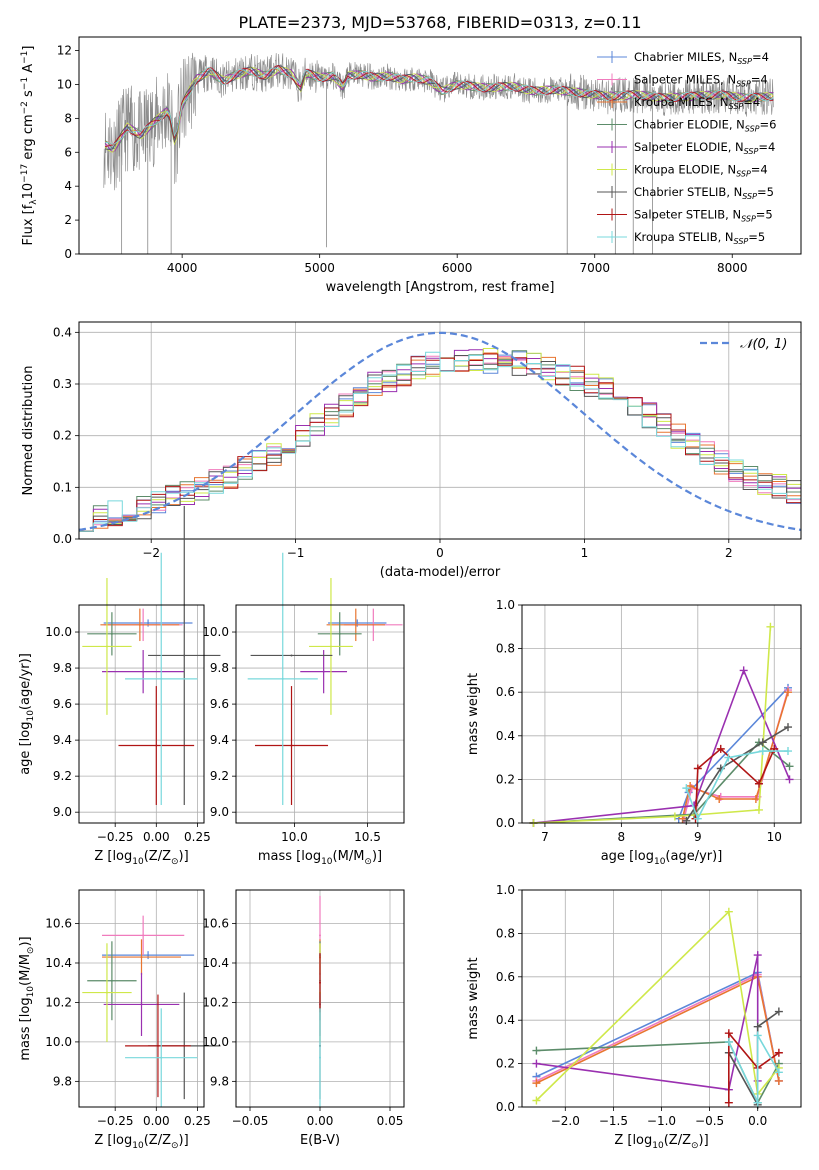  Describe the element at coordinates (25, 1038) in the screenshot. I see `label-part: mass [` at that location.